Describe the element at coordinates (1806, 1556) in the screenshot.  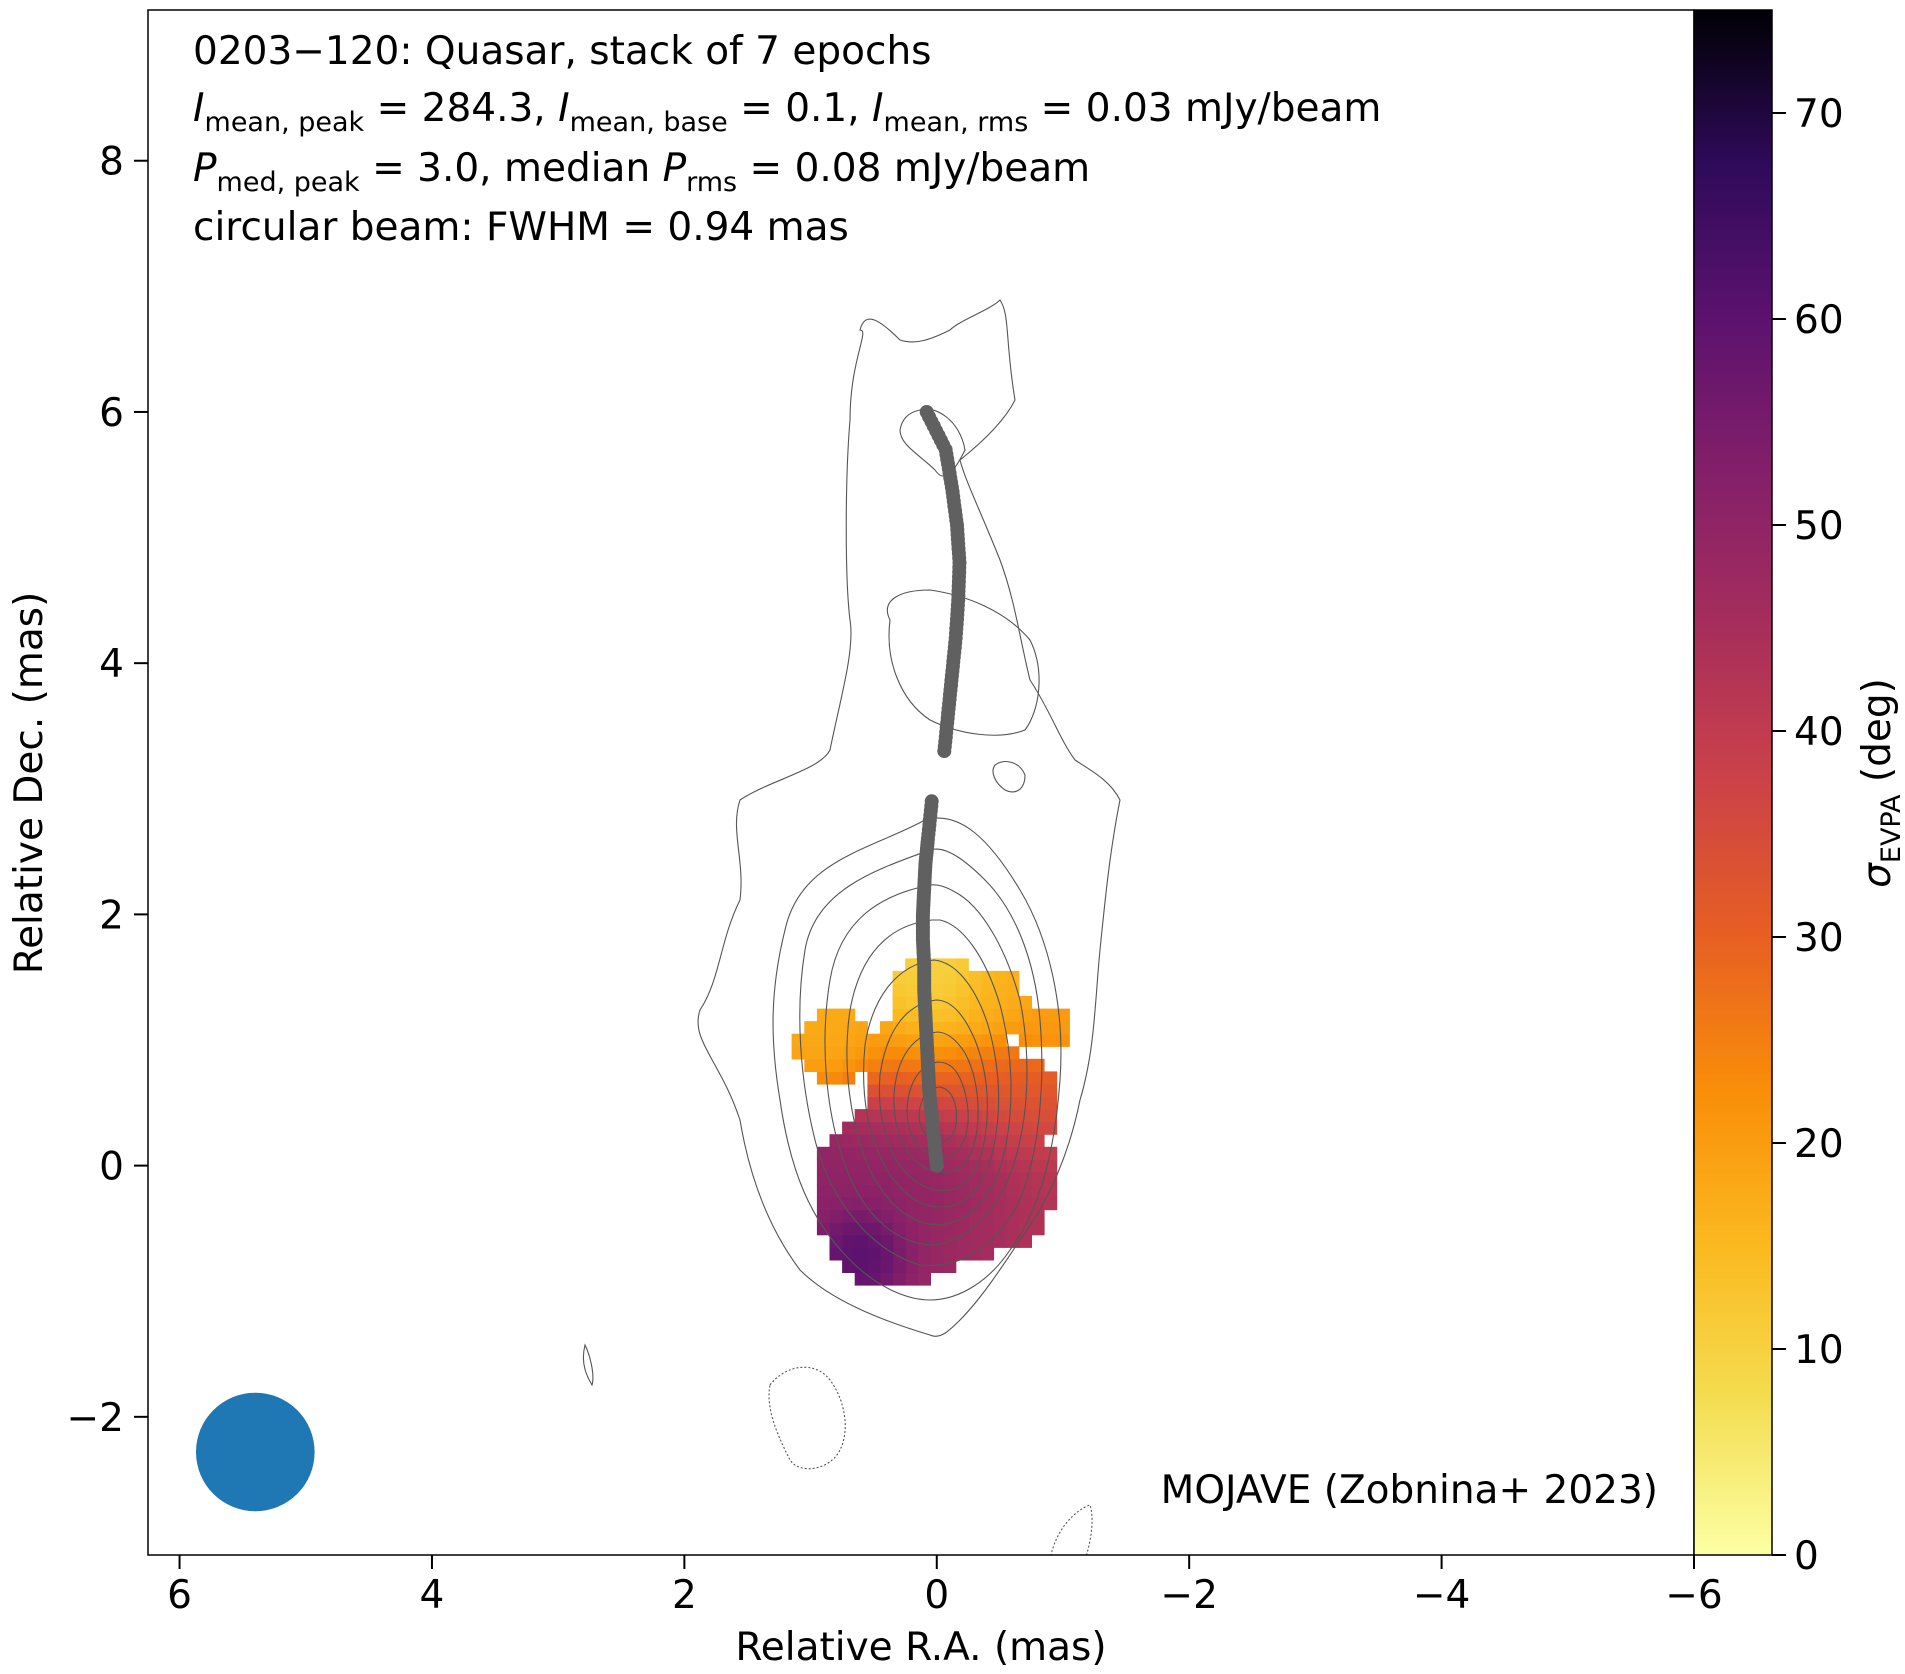
I see `colorbar-tick-label: 0` at that location.